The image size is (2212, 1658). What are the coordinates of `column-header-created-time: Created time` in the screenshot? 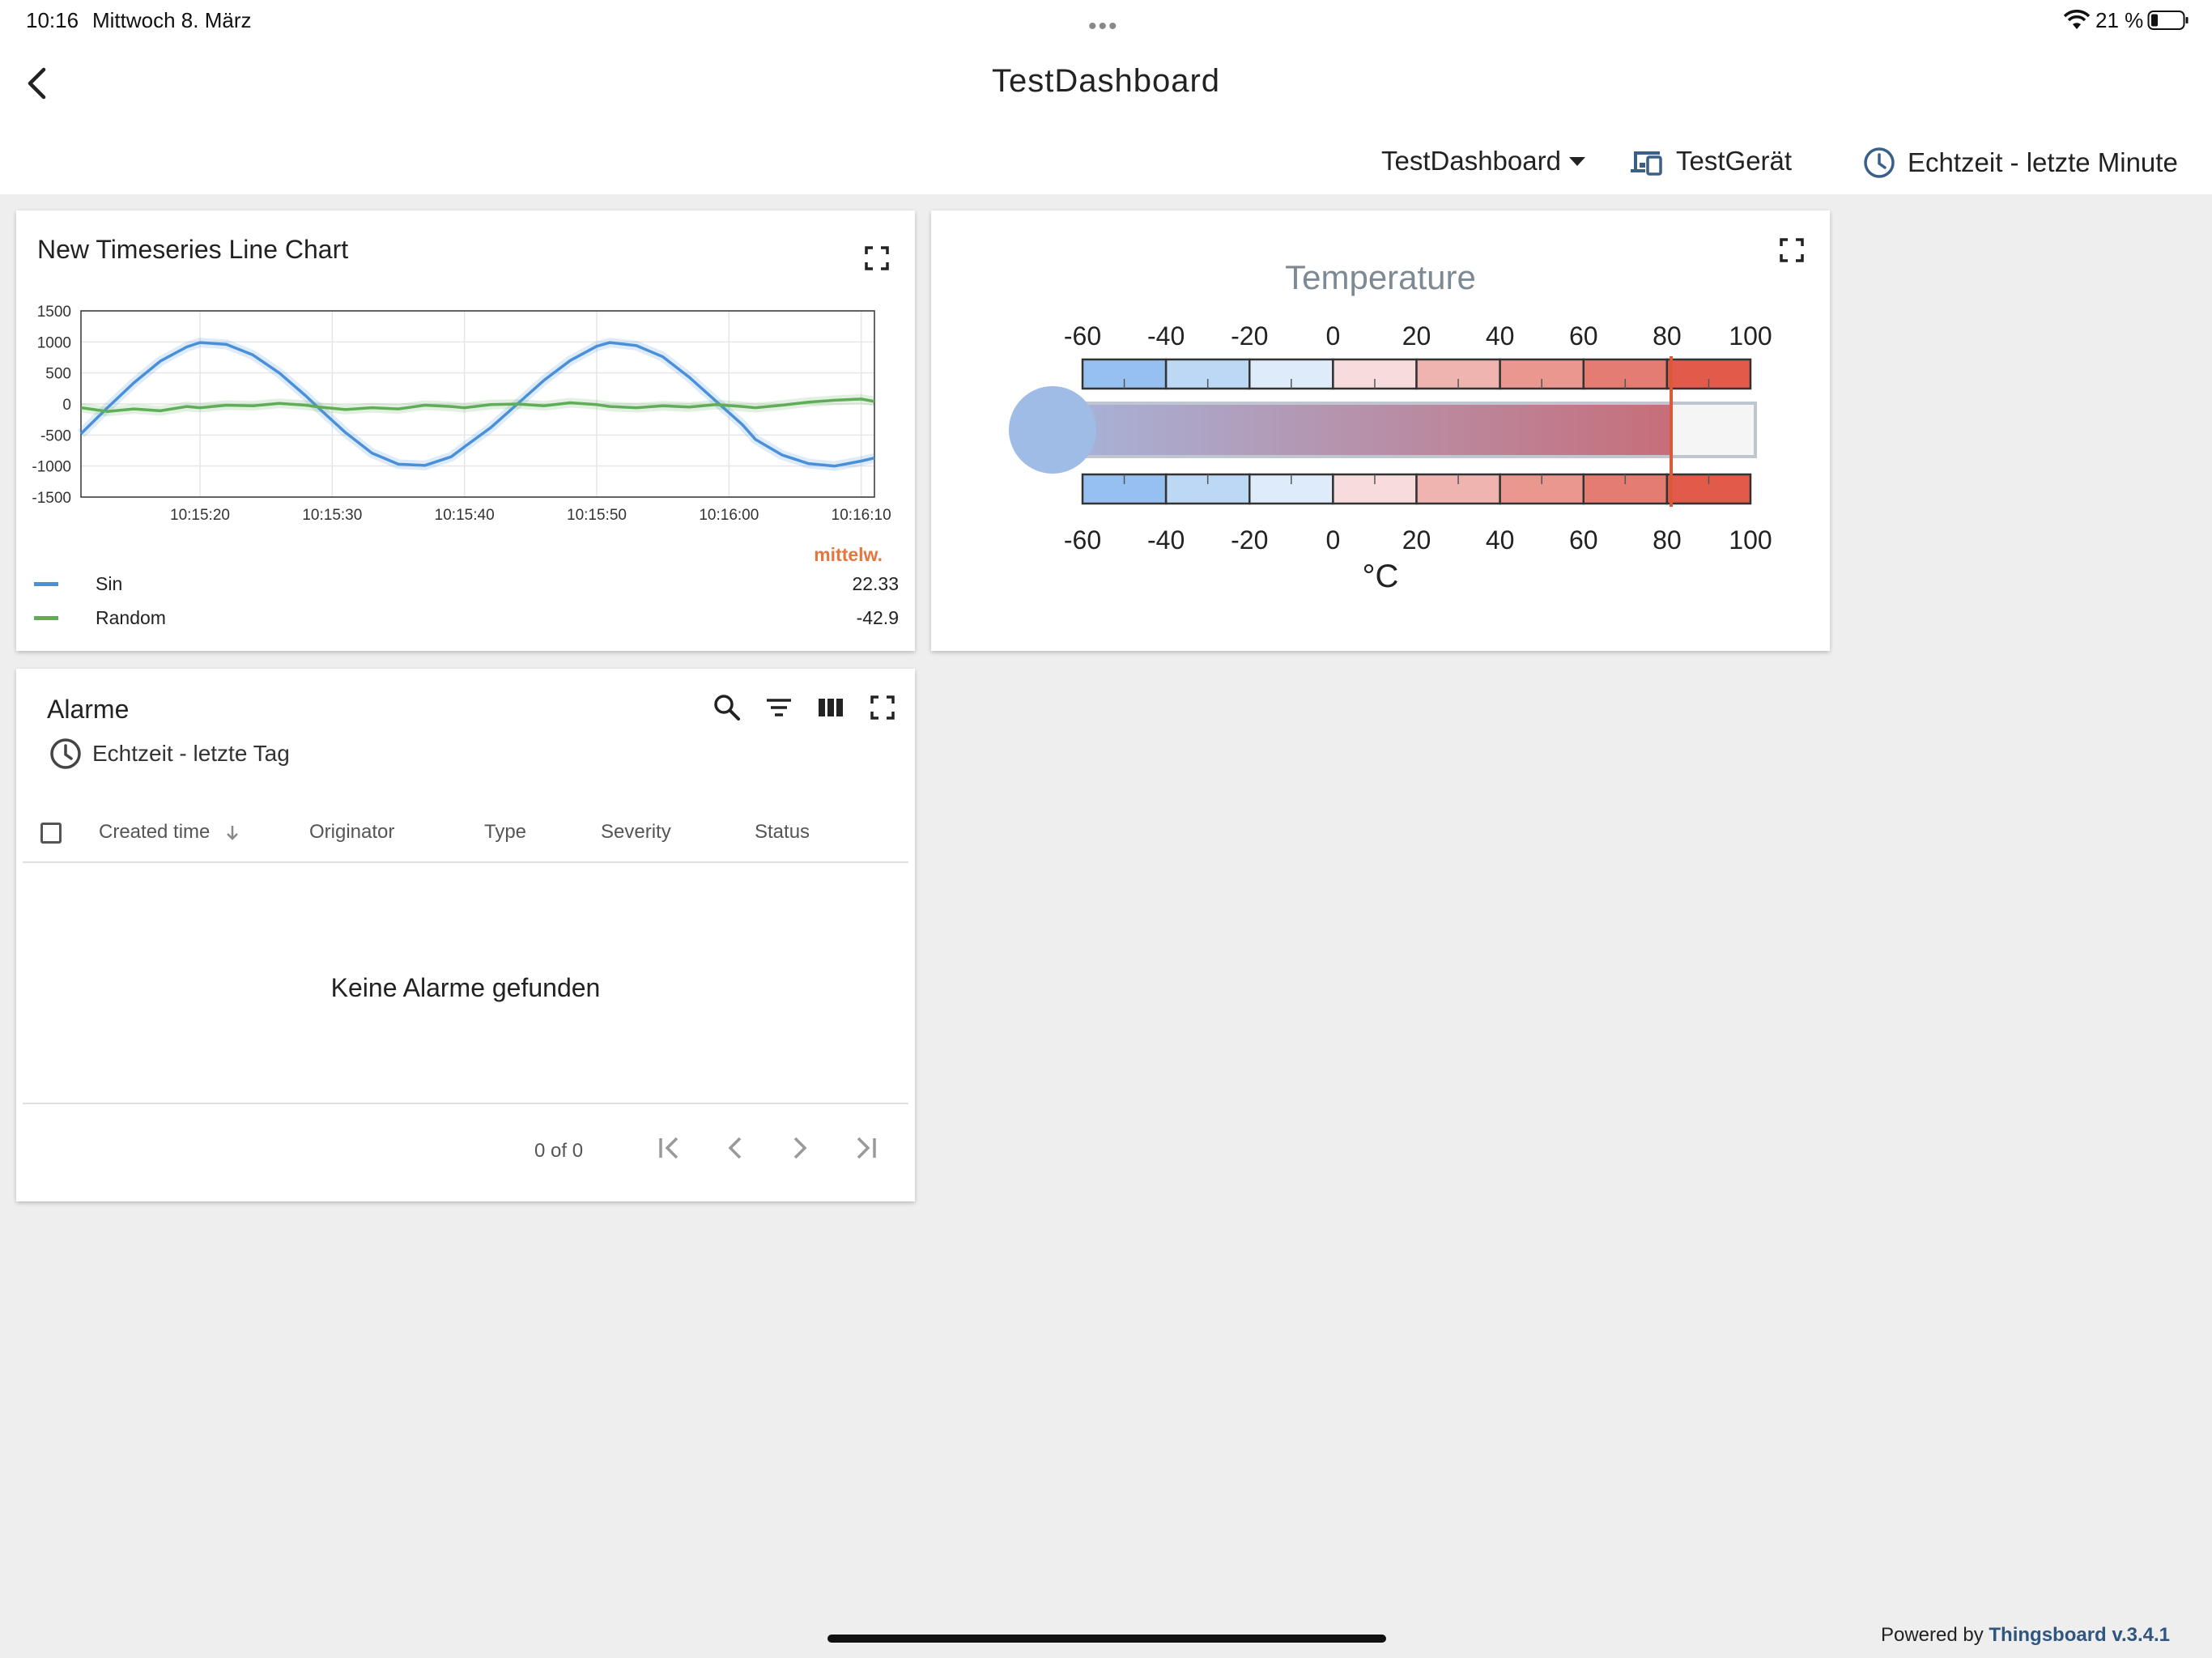 It's located at (170, 832).